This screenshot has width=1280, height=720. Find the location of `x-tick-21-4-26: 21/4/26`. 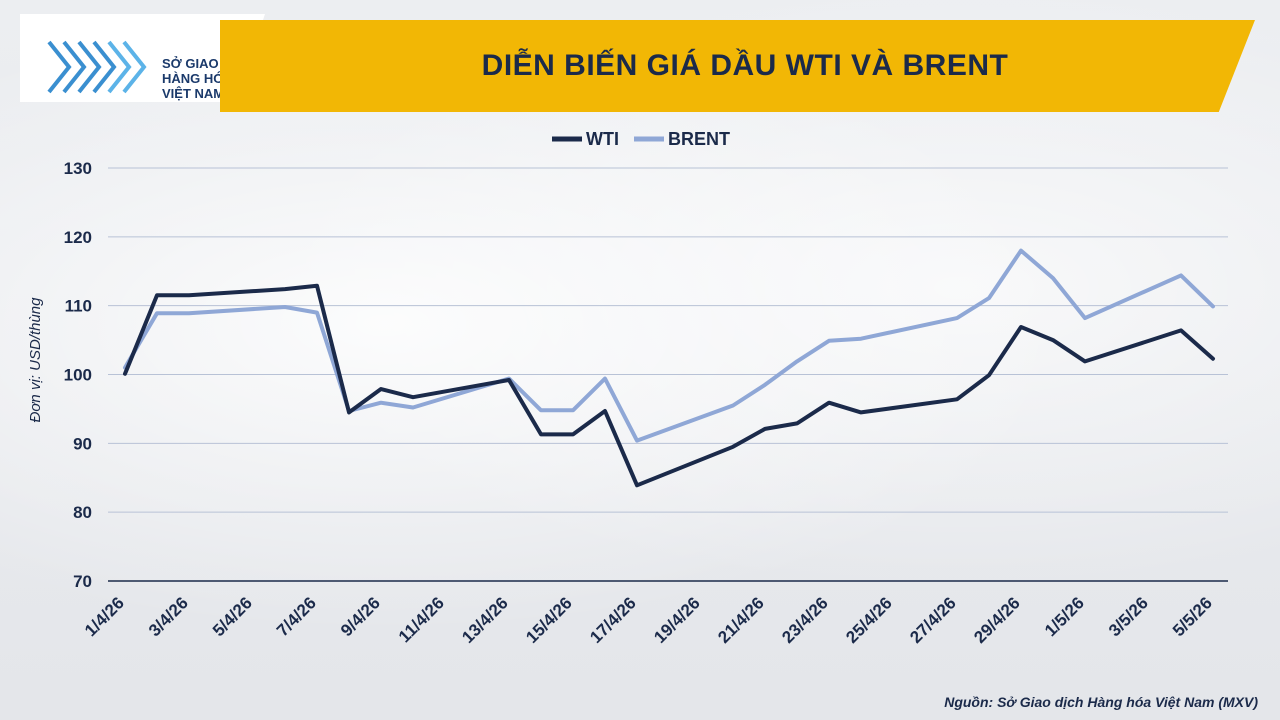

x-tick-21-4-26: 21/4/26 is located at coordinates (741, 620).